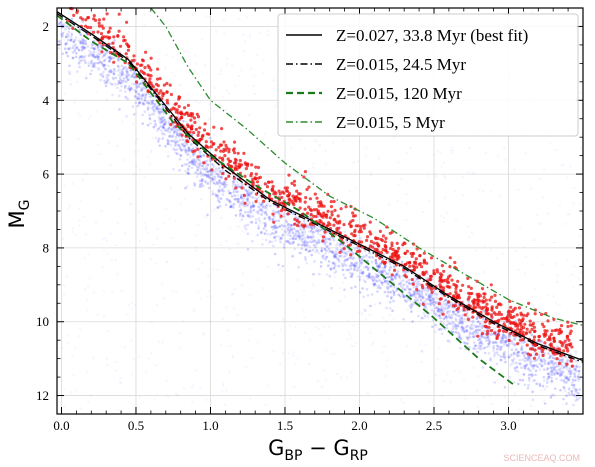  What do you see at coordinates (46, 247) in the screenshot?
I see `y-tick-label: 8` at bounding box center [46, 247].